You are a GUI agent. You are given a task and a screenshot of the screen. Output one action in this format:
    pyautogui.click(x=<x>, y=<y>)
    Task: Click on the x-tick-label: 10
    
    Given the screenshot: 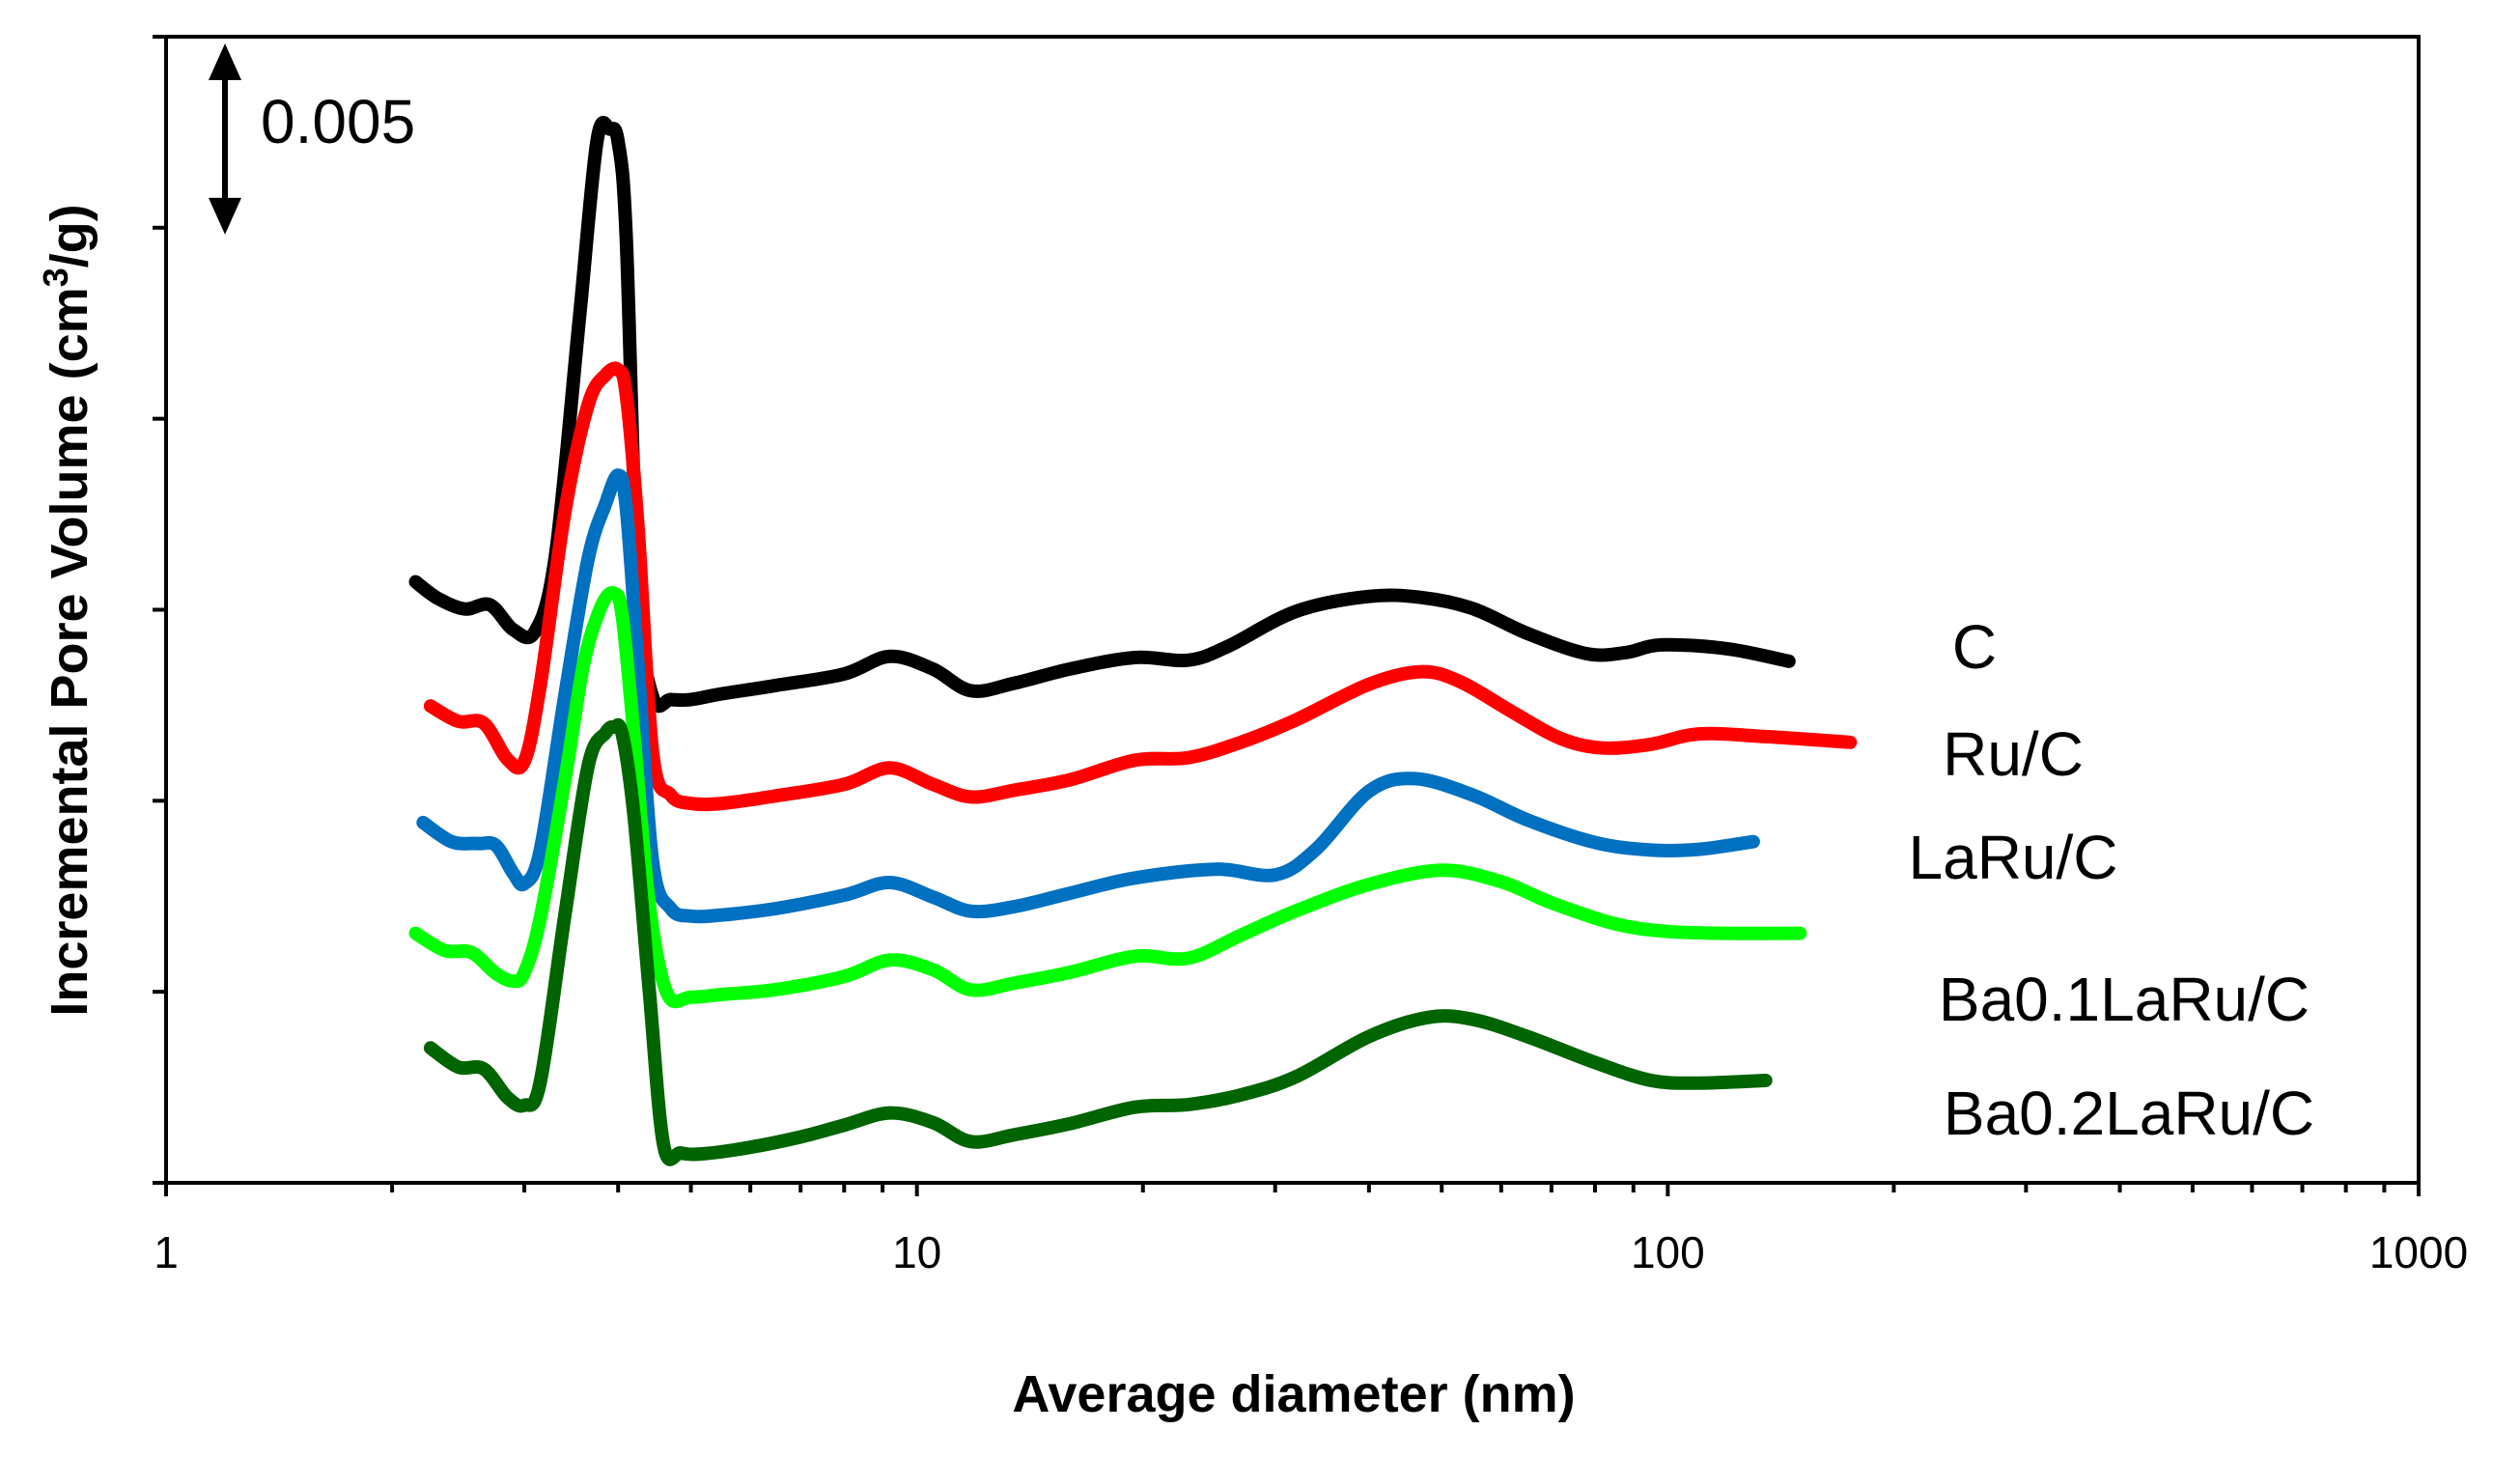 What is the action you would take?
    pyautogui.click(x=917, y=1252)
    